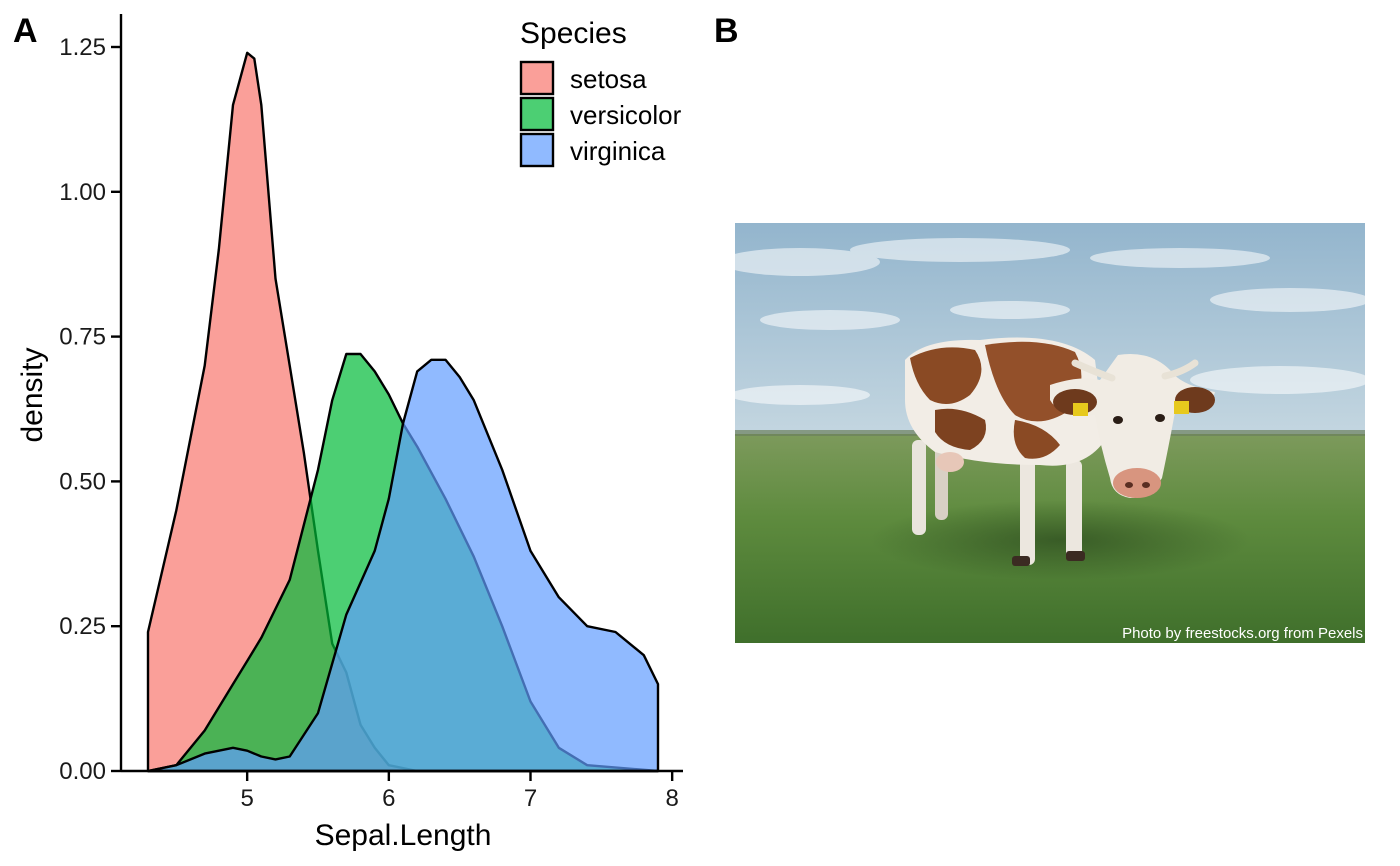  I want to click on panel-b-label: B, so click(726, 31).